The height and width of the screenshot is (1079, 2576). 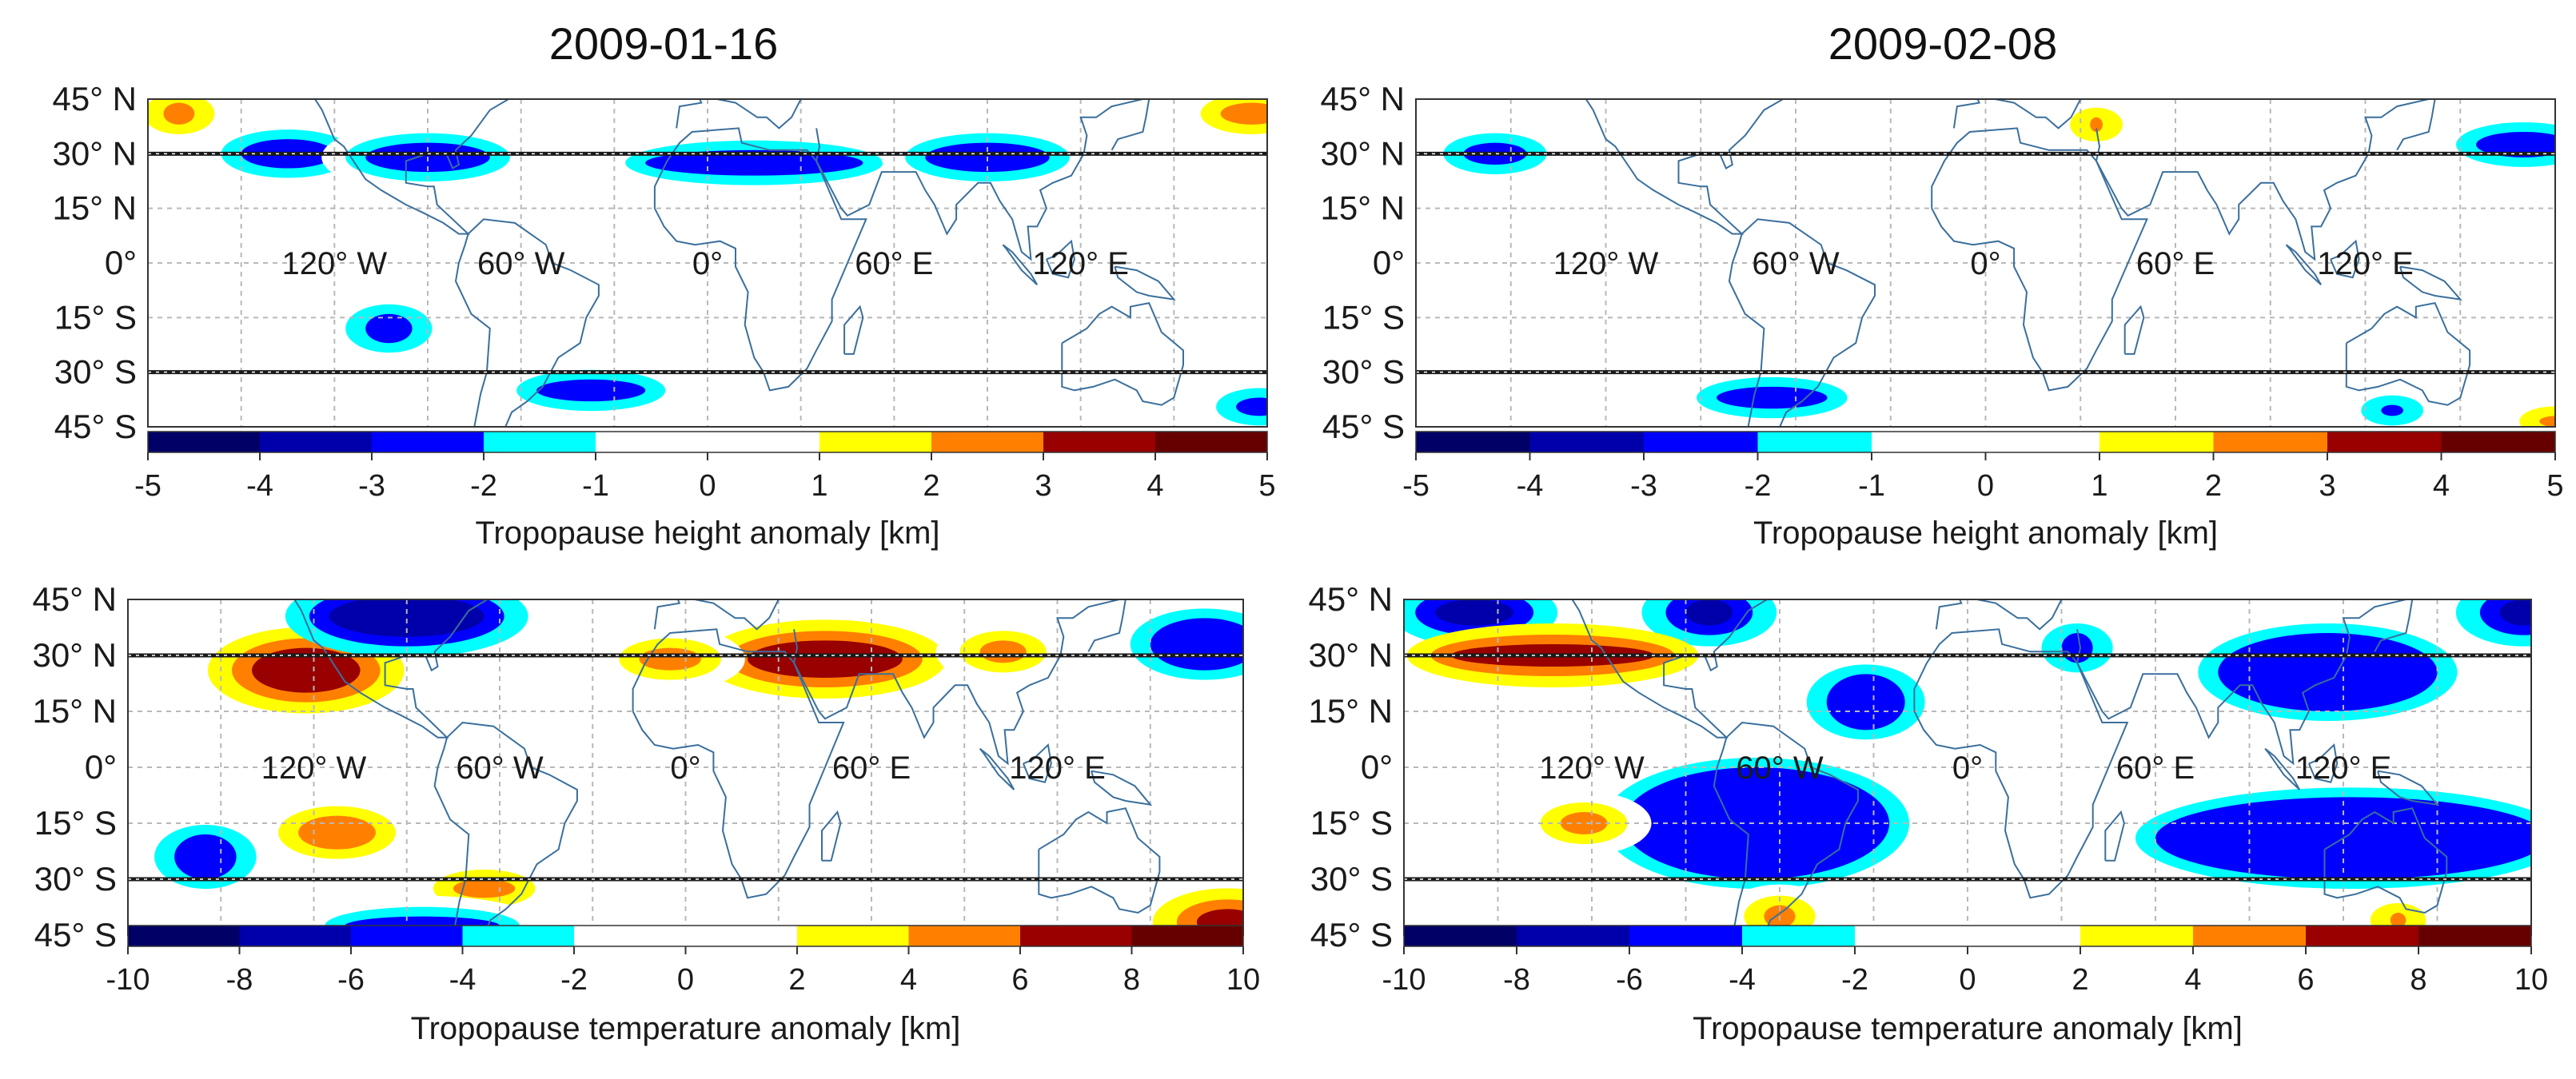 What do you see at coordinates (1243, 980) in the screenshot?
I see `colorbar-tick-label: 10` at bounding box center [1243, 980].